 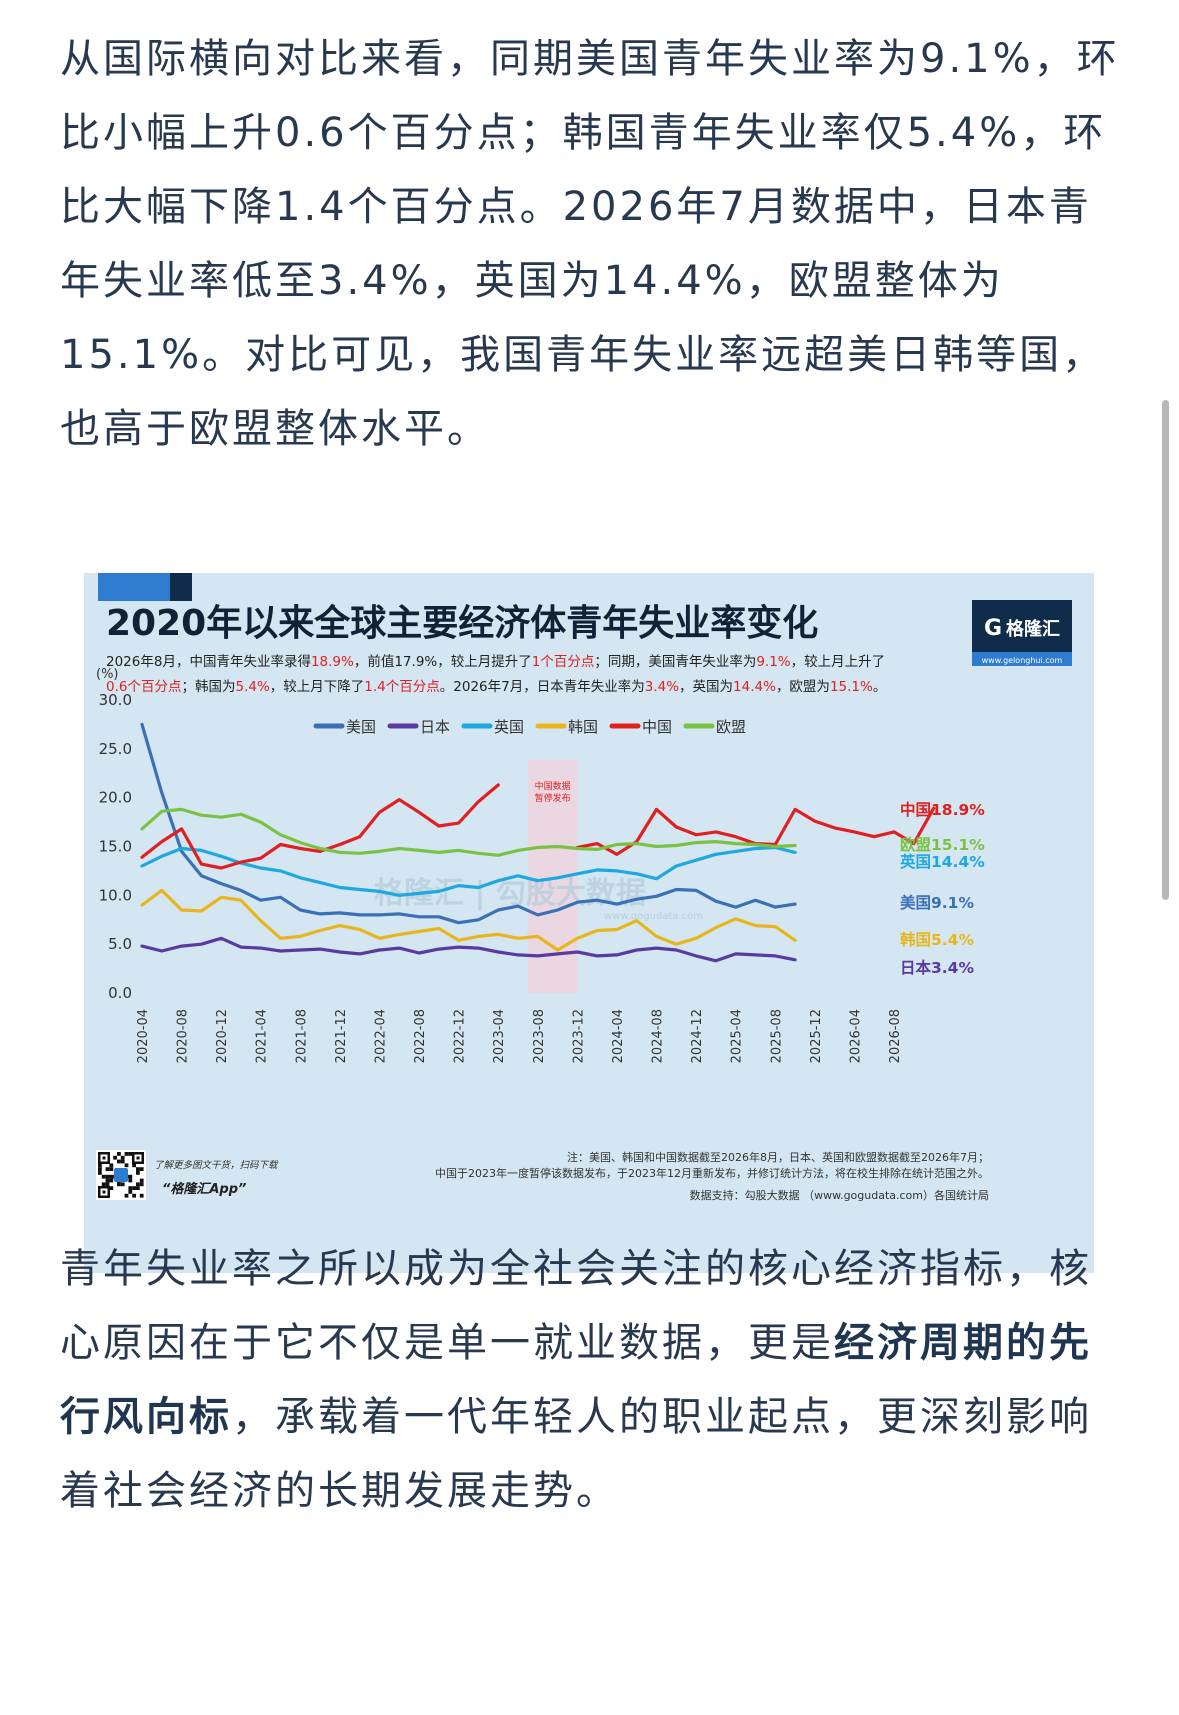 What do you see at coordinates (380, 1036) in the screenshot?
I see `x-tick-label: 2022-04` at bounding box center [380, 1036].